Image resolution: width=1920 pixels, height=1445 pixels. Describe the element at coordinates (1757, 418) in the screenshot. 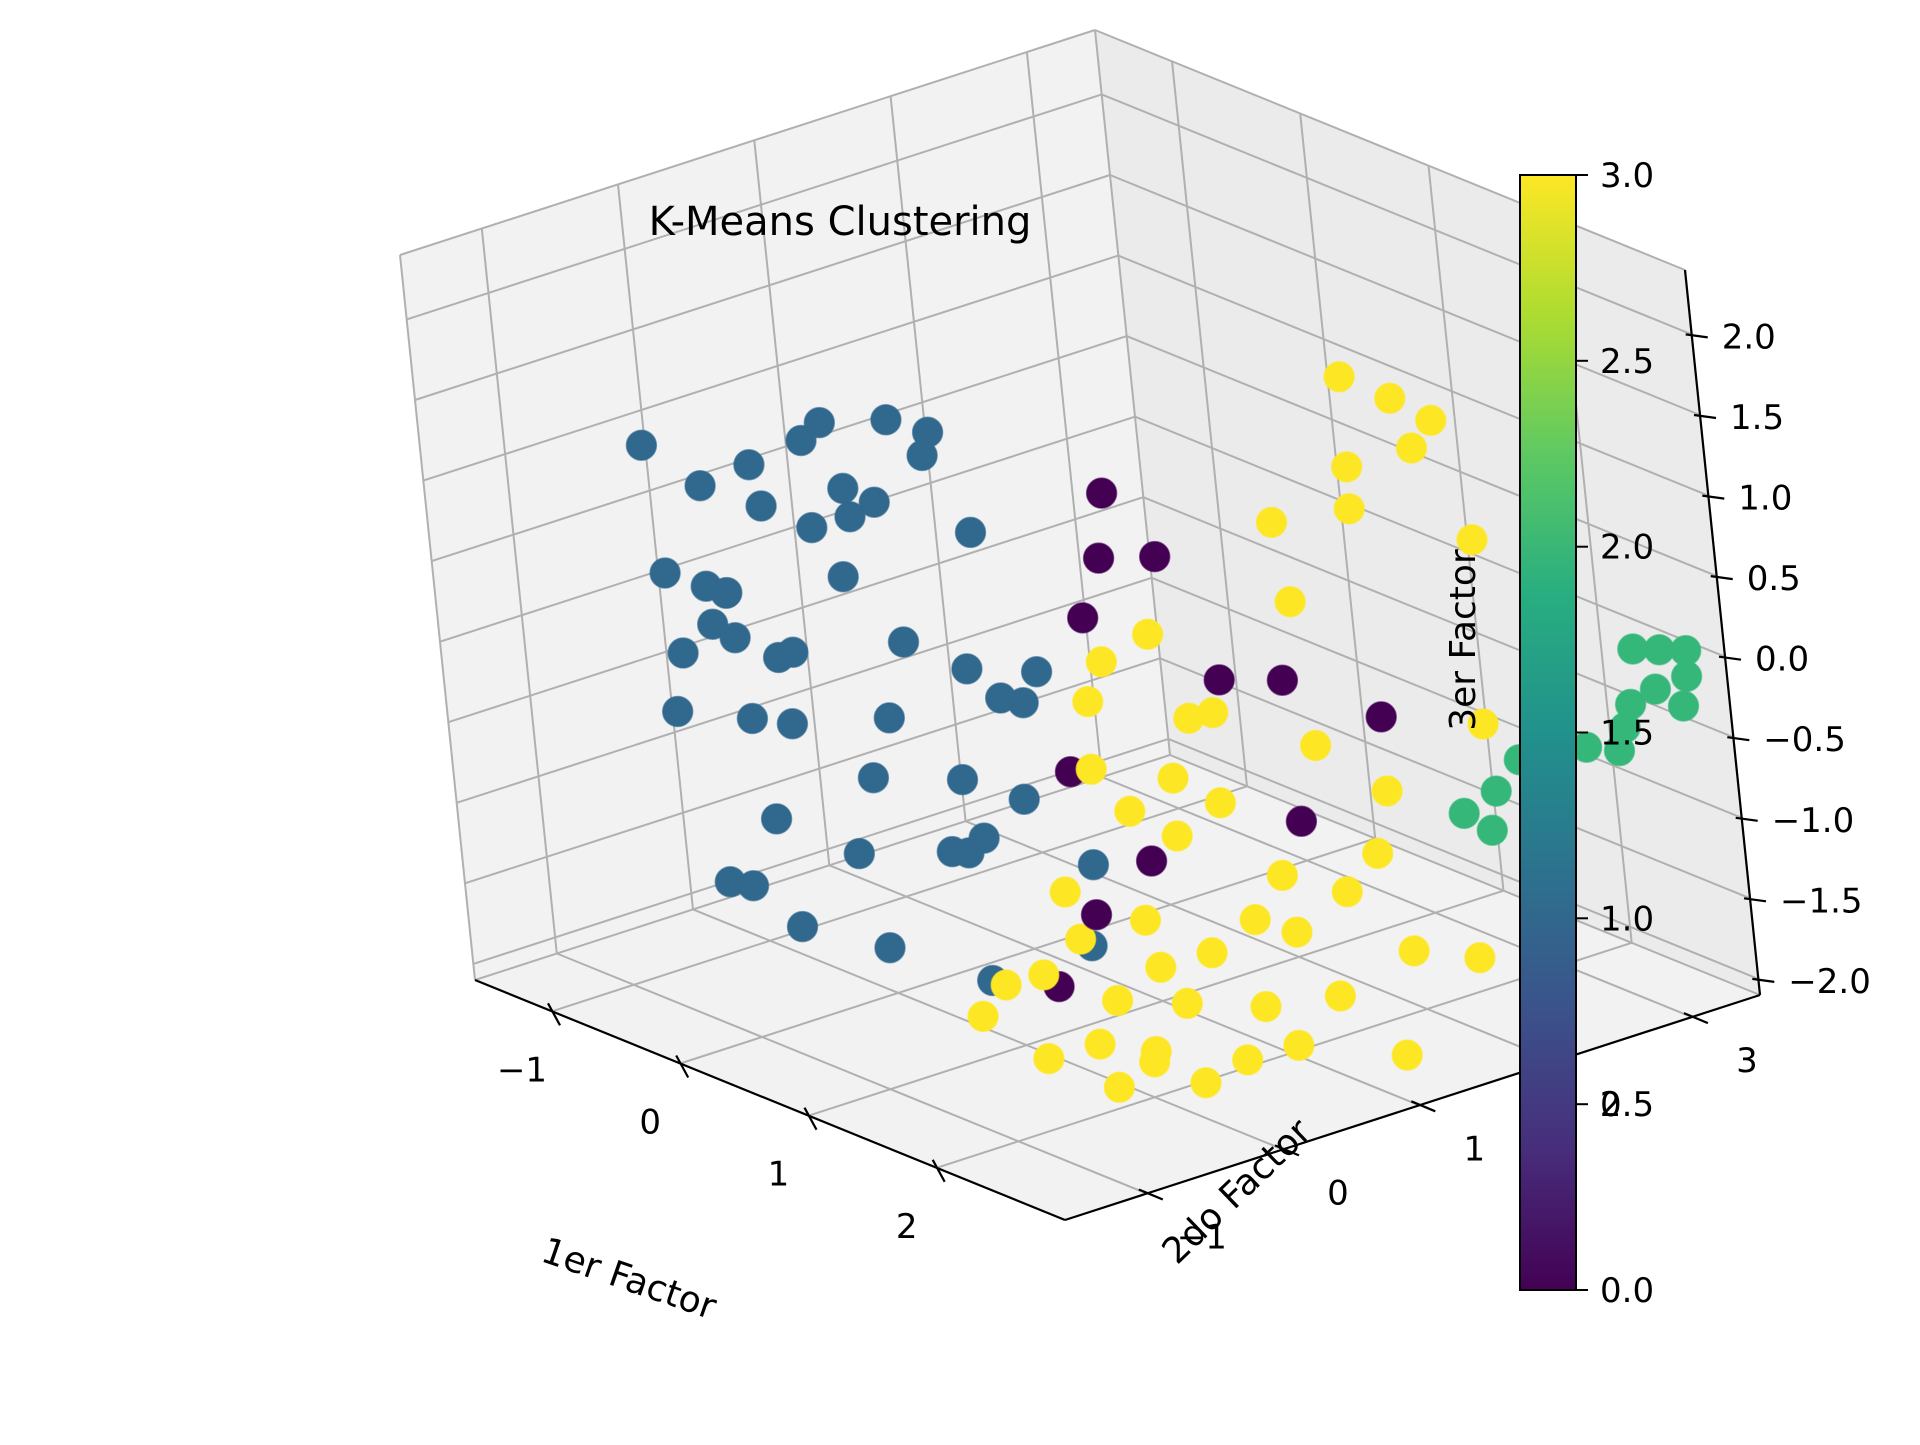

I see `z-tick-label: 1.5` at that location.